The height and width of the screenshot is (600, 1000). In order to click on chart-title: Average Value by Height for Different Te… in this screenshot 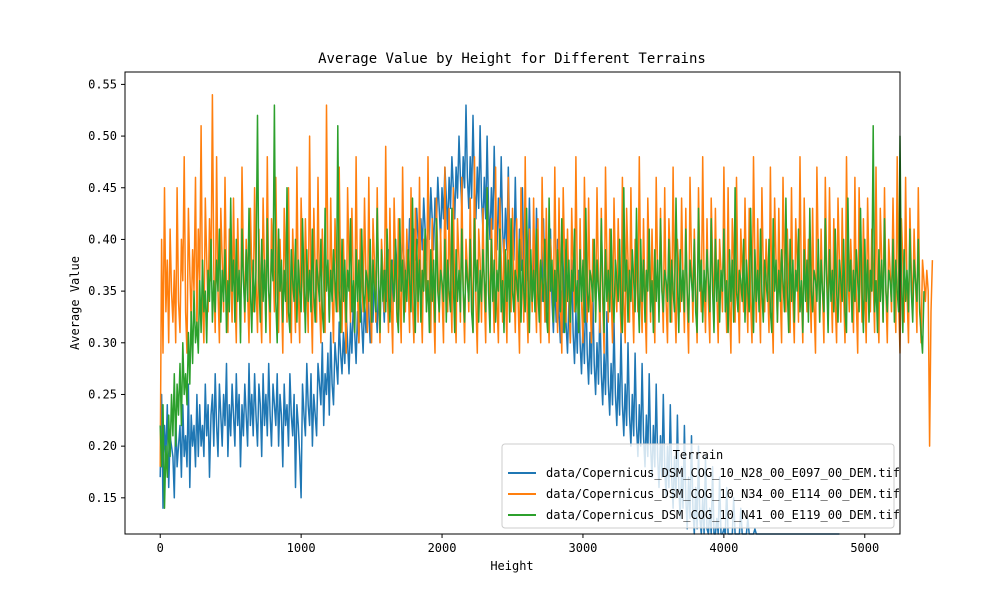, I will do `click(512, 59)`.